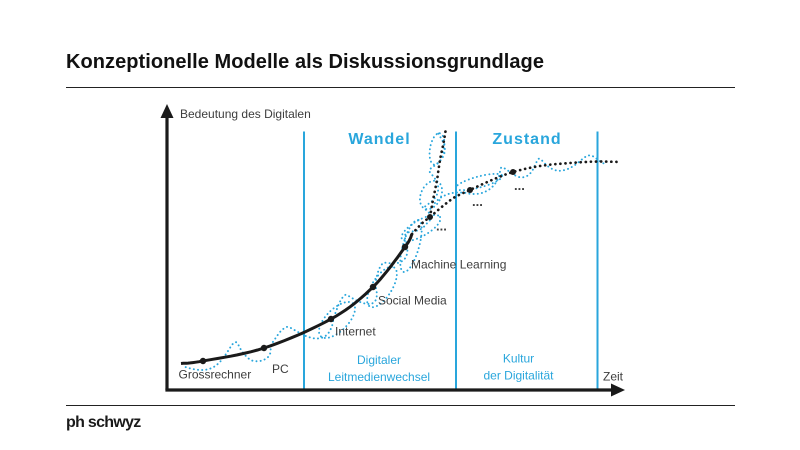  I want to click on svg-text: Kultur, so click(518, 359).